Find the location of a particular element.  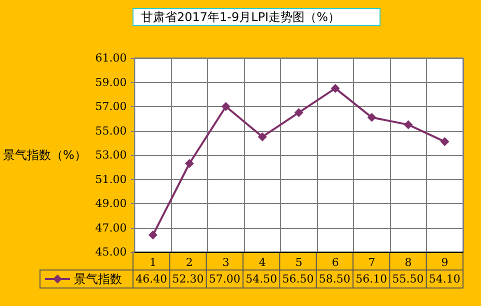

data-label: 58.50 is located at coordinates (334, 279).